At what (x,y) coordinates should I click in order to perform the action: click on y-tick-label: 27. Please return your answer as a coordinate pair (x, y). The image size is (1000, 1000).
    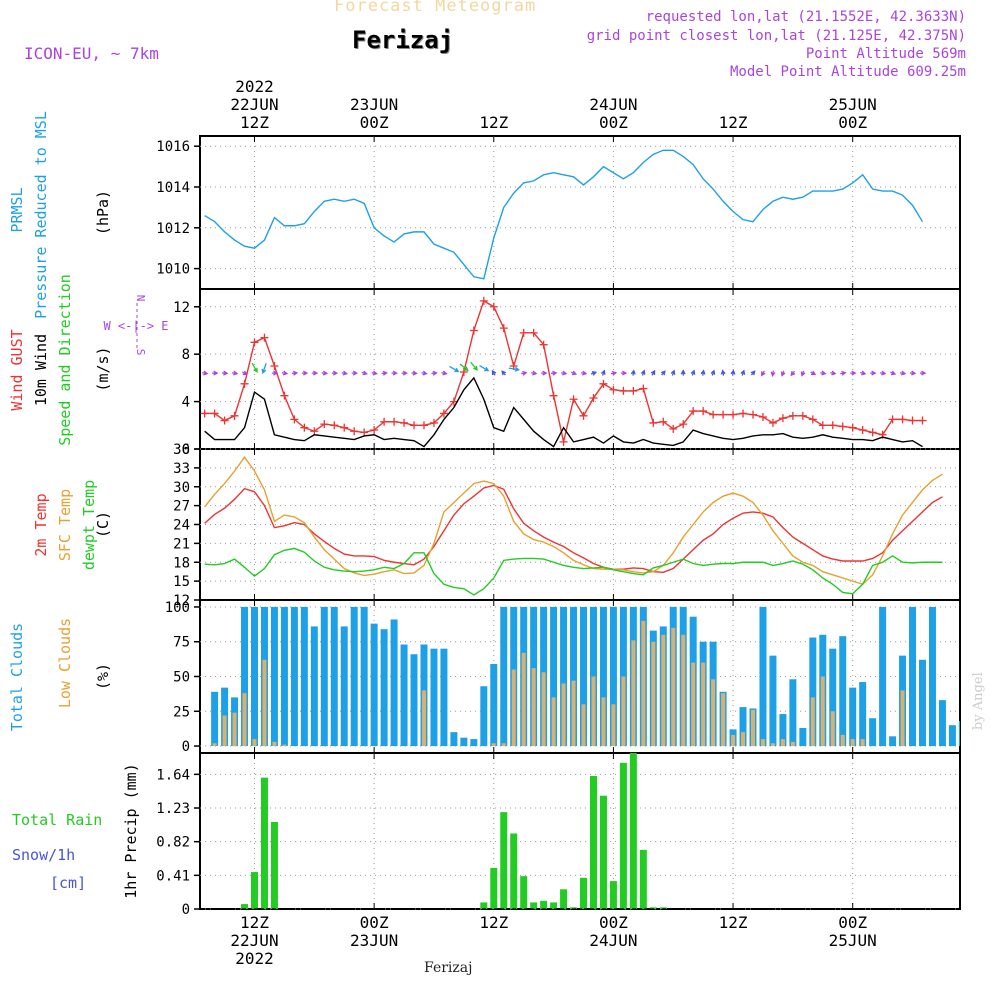
    Looking at the image, I should click on (181, 507).